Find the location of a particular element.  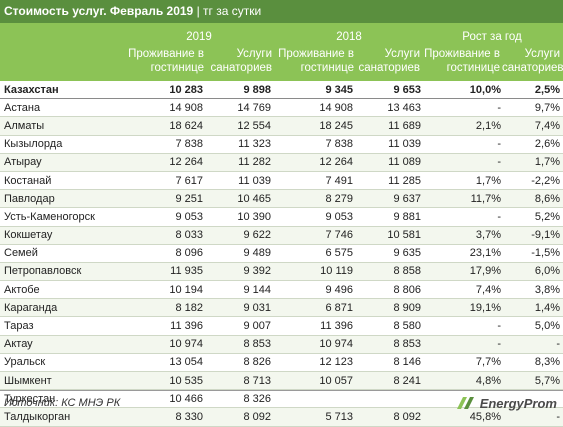

table-row: Кызылорда 7 838 11 323 7 838 11 039-2,6% is located at coordinates (281, 144).